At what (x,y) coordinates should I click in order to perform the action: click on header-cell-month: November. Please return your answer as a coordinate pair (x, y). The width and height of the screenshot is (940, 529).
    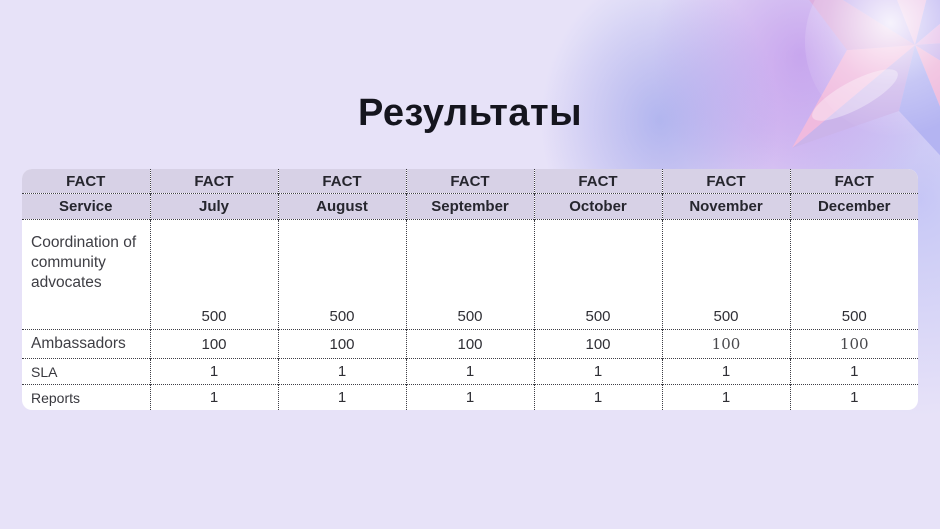
    Looking at the image, I should click on (725, 206).